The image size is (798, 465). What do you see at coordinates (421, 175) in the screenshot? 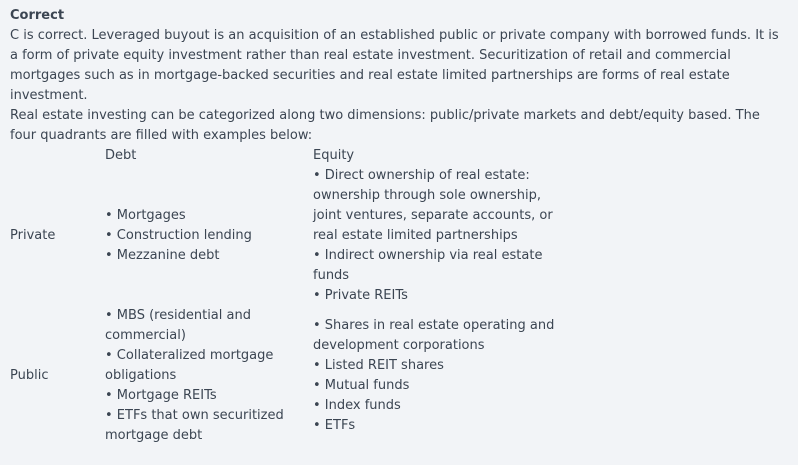
I see `list-item: • Direct ownership of real estate:` at bounding box center [421, 175].